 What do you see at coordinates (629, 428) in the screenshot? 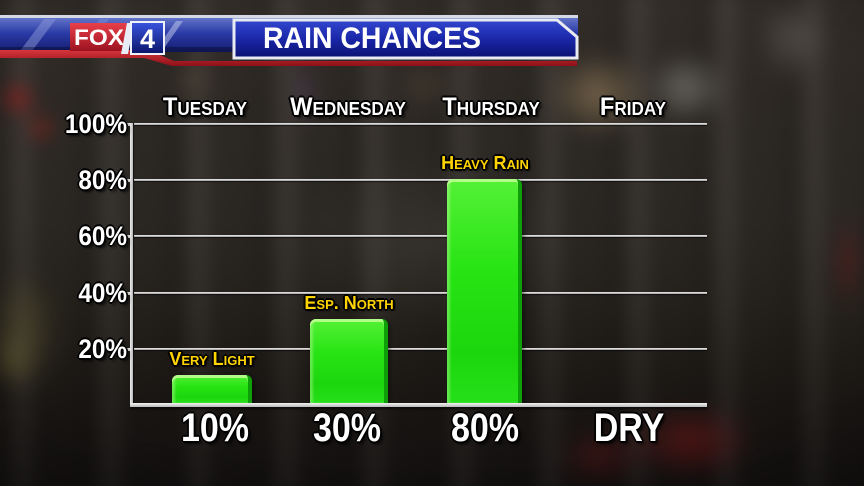
I see `value-label-friday: DRY` at bounding box center [629, 428].